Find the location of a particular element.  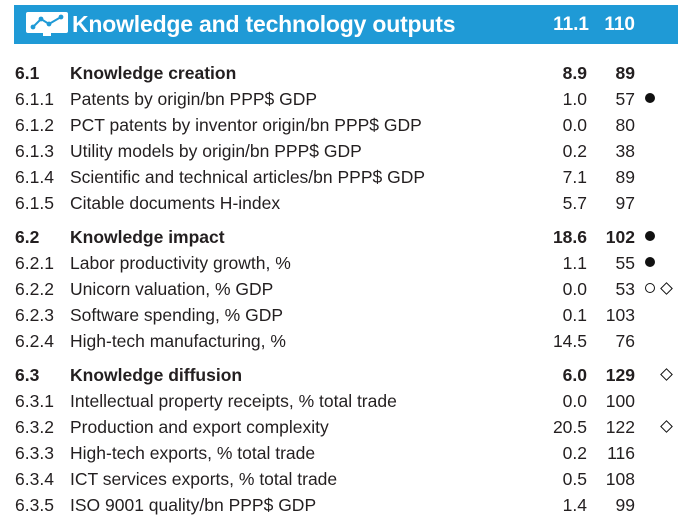

sub-pillar-row-rank: 129 is located at coordinates (620, 375).